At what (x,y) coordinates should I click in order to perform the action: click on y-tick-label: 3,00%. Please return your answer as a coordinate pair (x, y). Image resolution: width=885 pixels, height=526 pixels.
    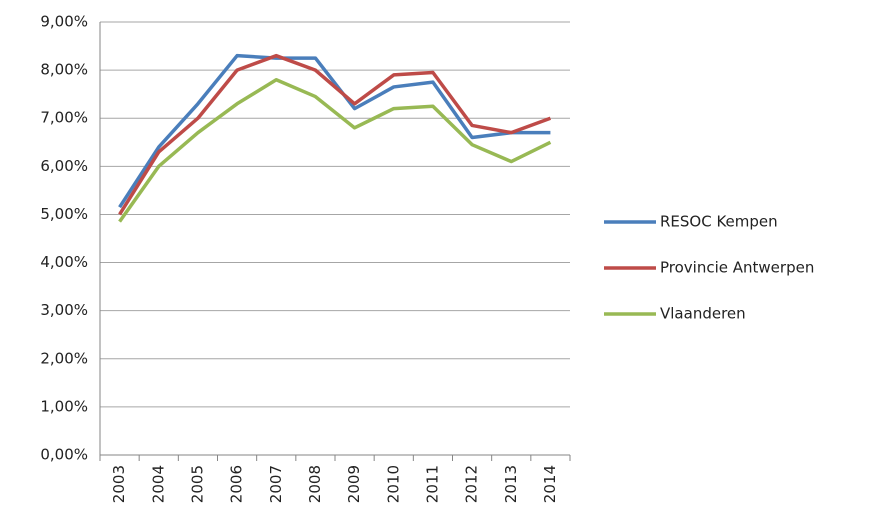
    Looking at the image, I should click on (64, 310).